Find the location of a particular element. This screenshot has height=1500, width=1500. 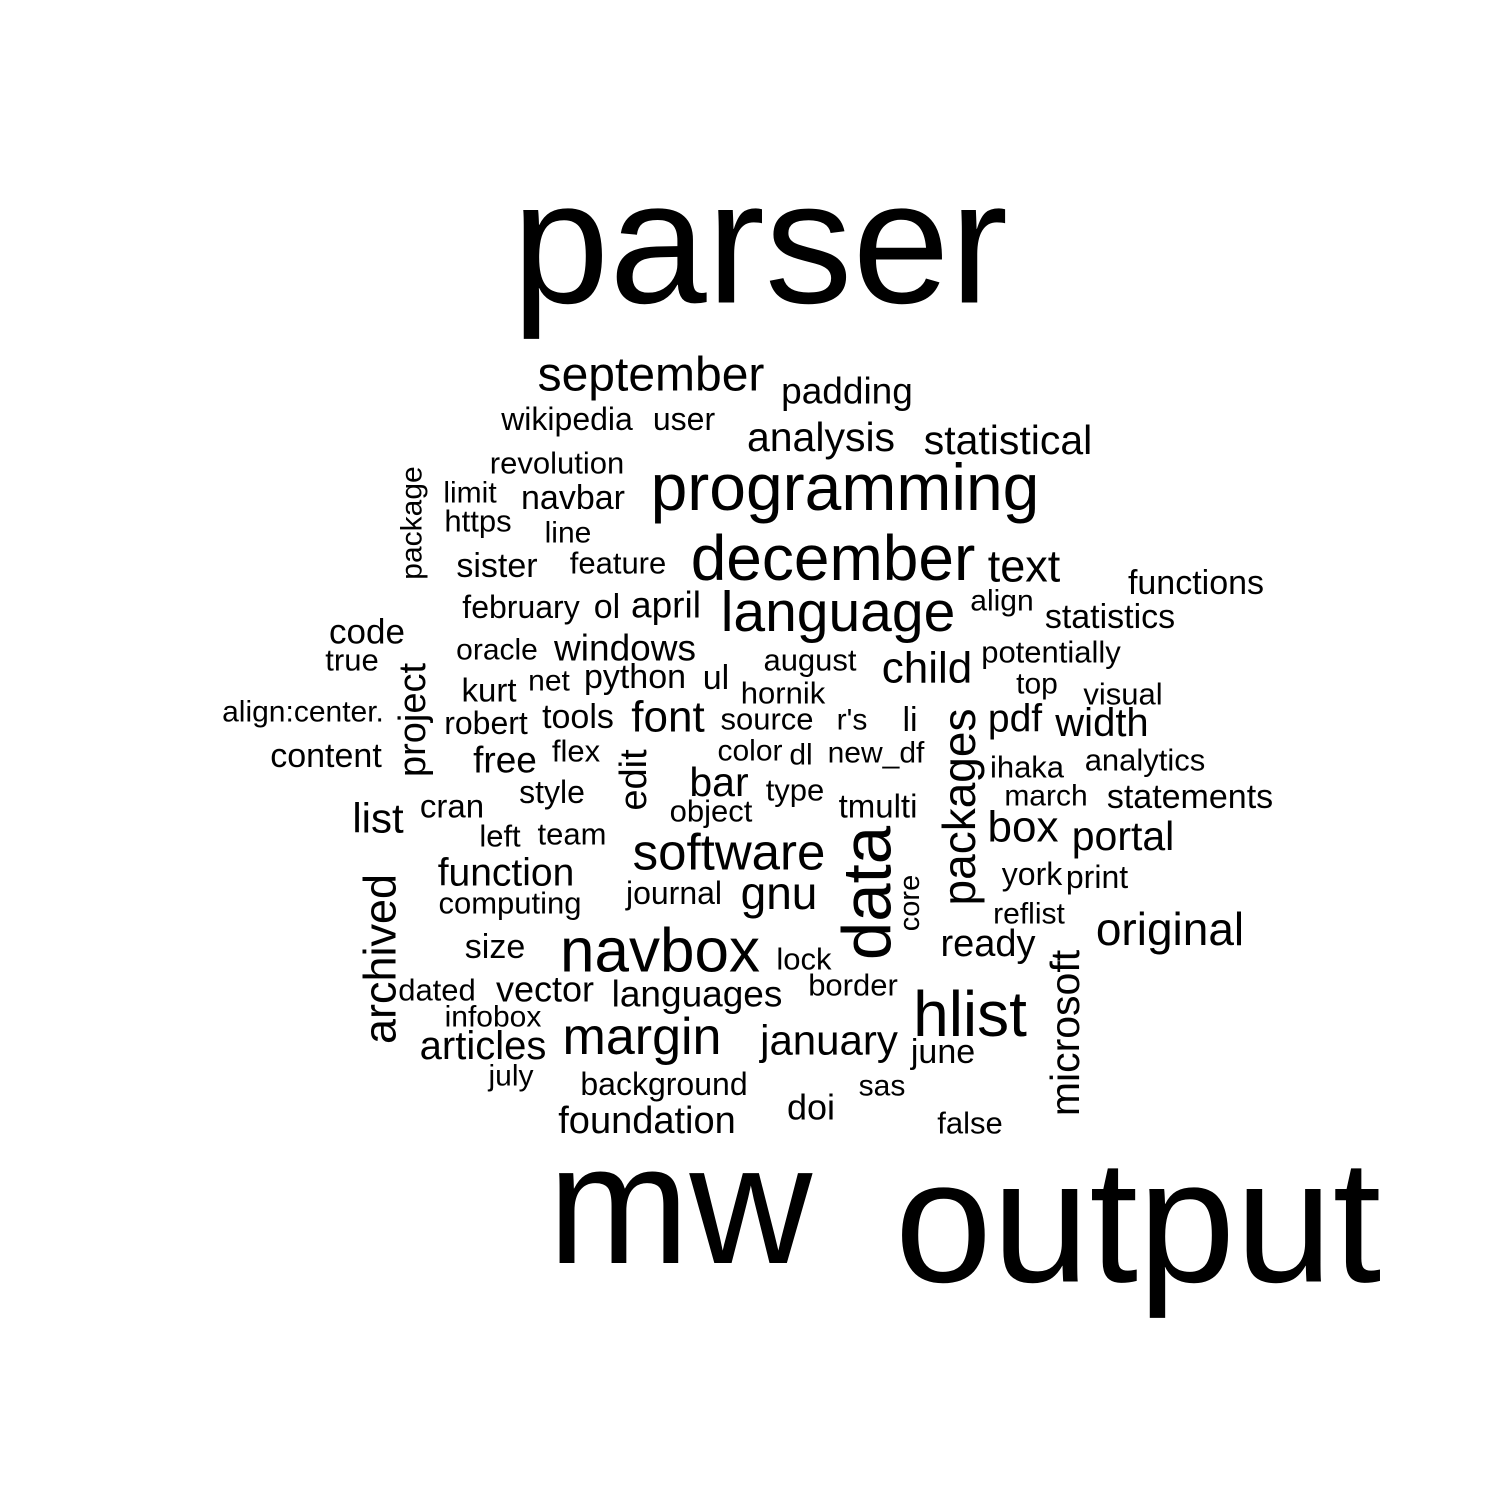

word-margin: margin is located at coordinates (642, 1037).